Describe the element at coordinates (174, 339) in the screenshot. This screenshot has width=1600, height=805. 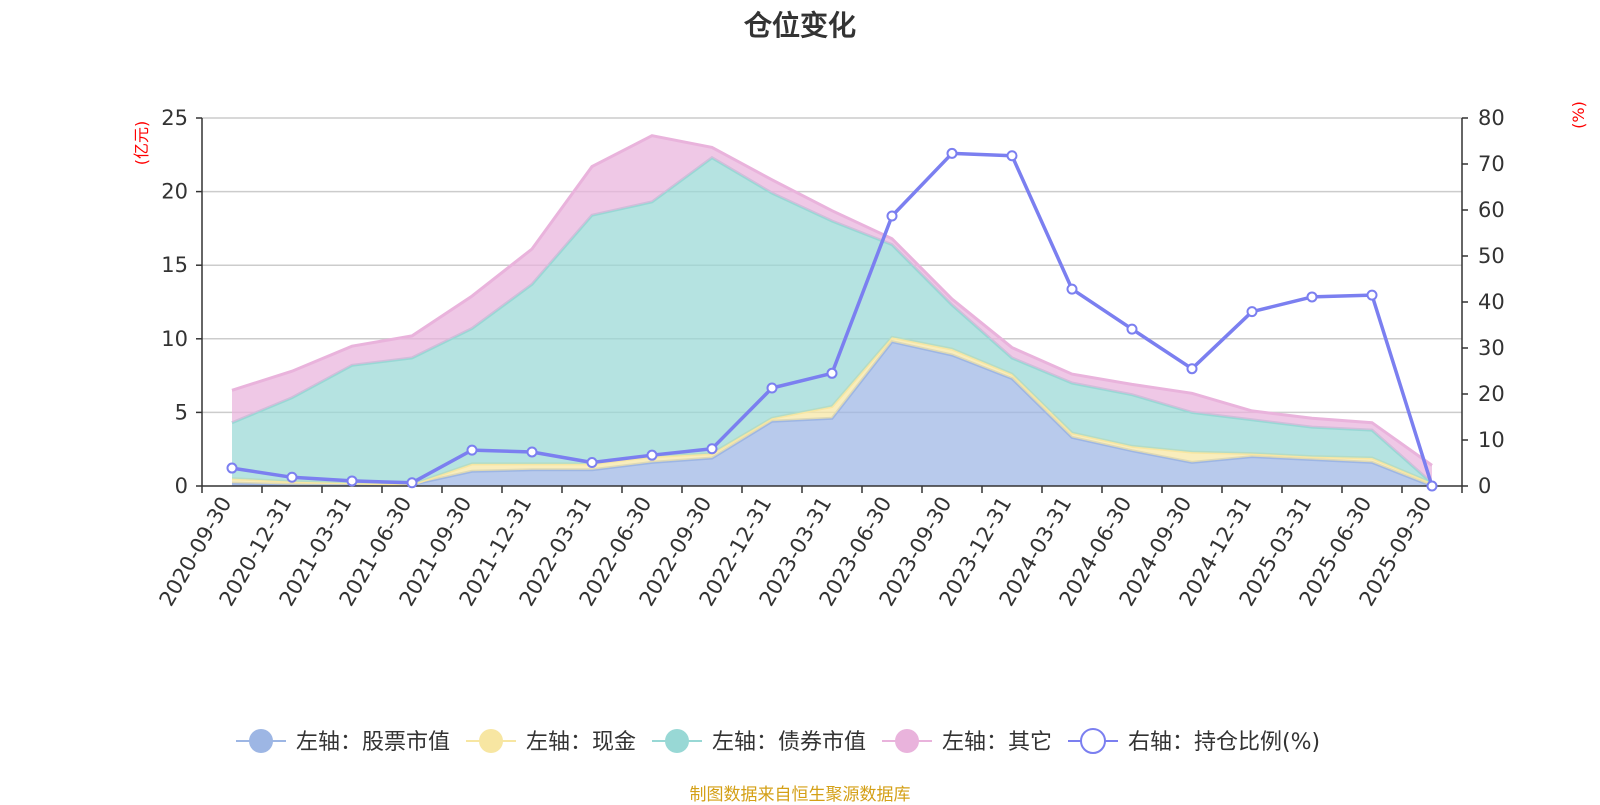
I see `left-tick-label: 10` at that location.